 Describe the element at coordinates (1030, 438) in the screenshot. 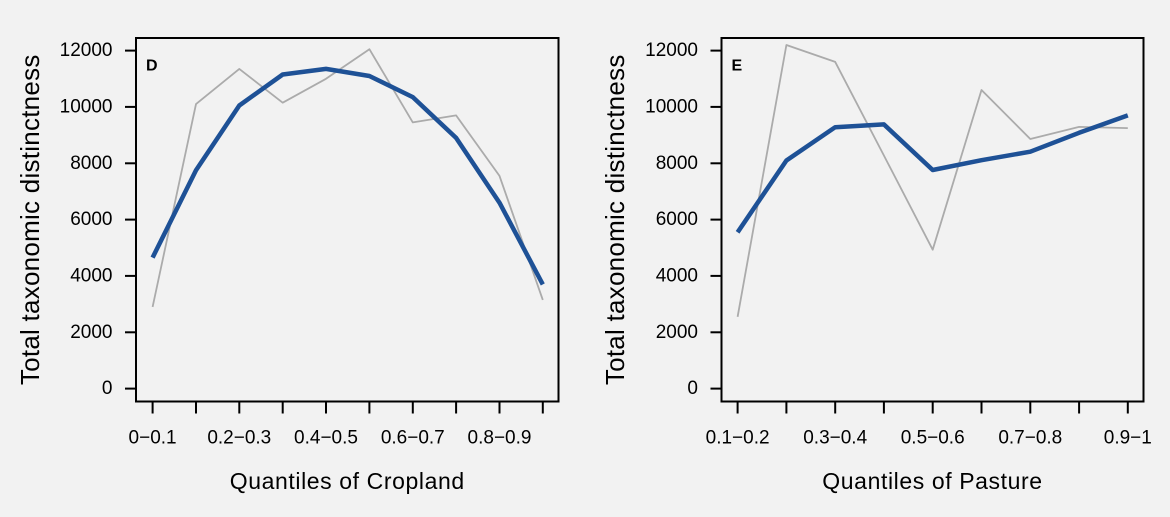

I see `svg-text: 0.7−0.8` at that location.